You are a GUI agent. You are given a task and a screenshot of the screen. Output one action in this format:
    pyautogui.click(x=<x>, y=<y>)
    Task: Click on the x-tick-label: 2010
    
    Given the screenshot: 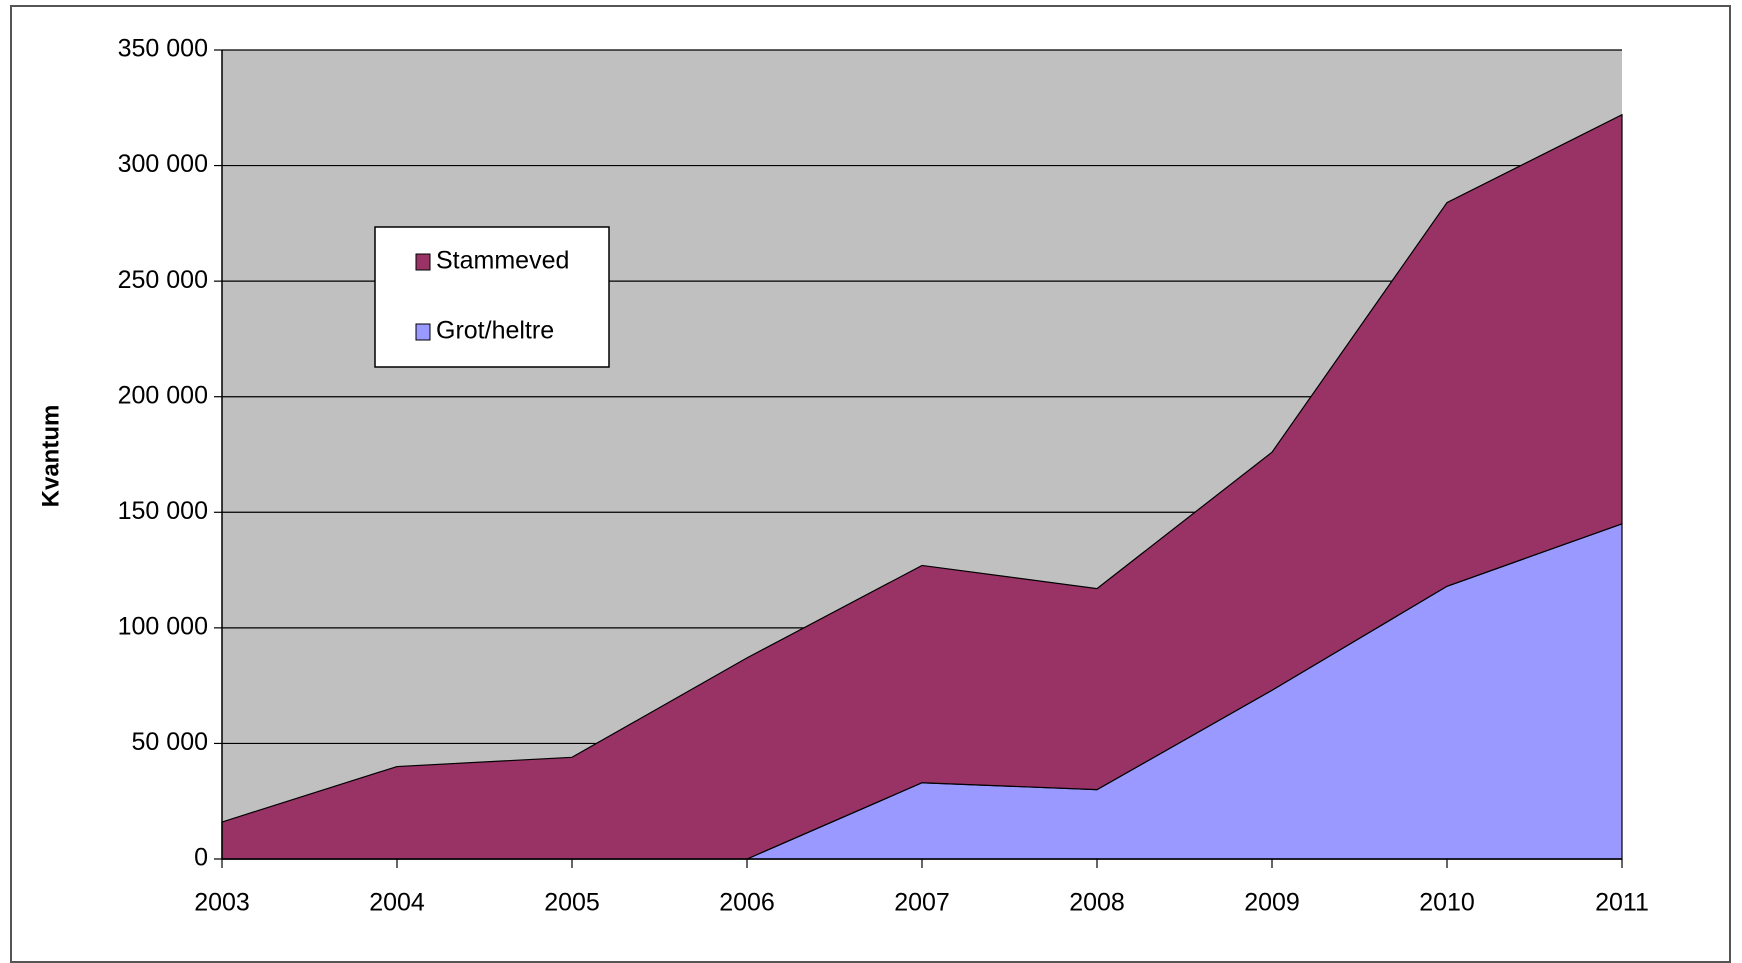 What is the action you would take?
    pyautogui.click(x=1447, y=903)
    